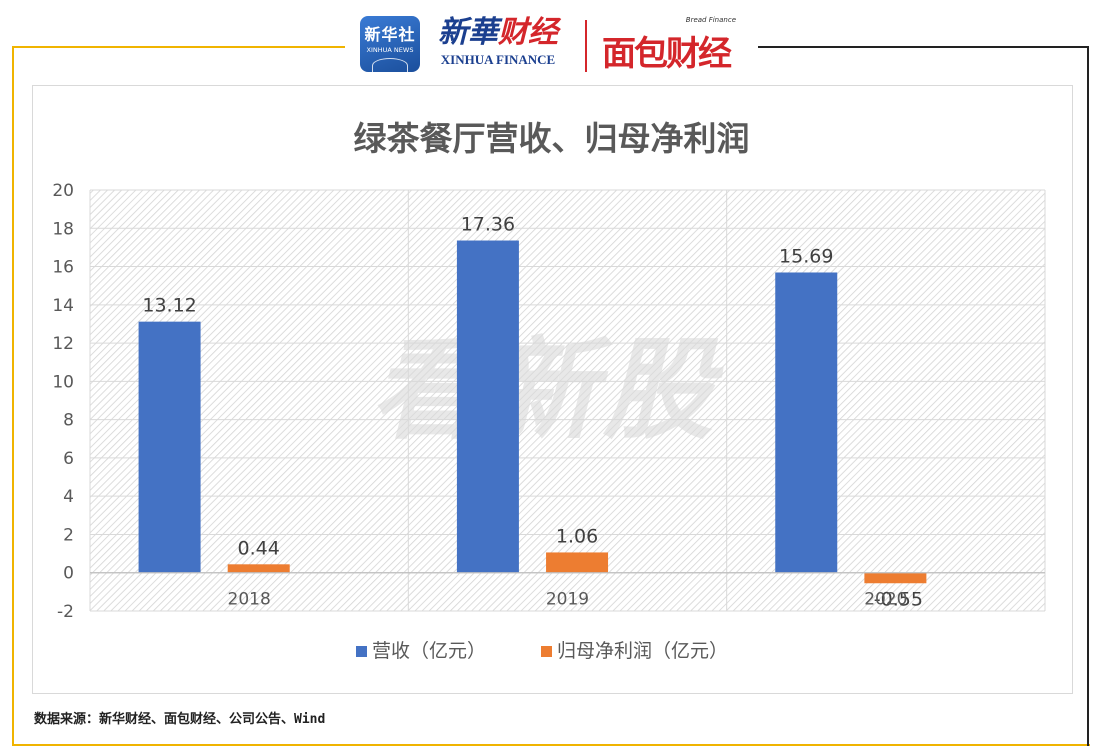  I want to click on y-tick-label: 20, so click(63, 191).